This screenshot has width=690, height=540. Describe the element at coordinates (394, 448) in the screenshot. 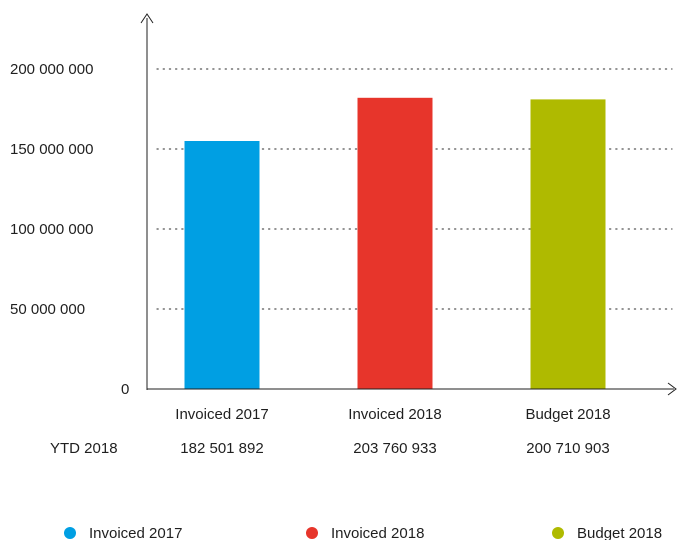

I see `ytd-row-value: 203 760 933` at that location.